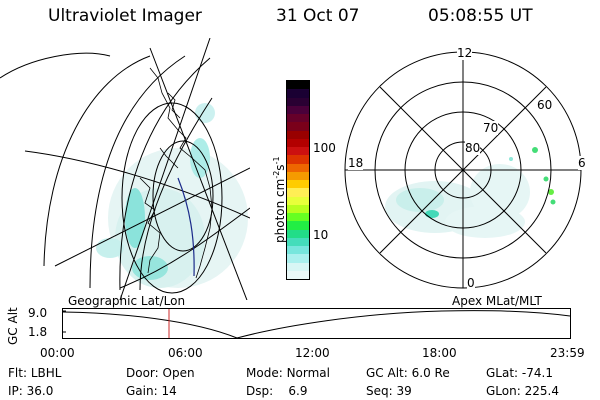 The image size is (600, 400). Describe the element at coordinates (127, 301) in the screenshot. I see `timeline-left-title: Geographic Lat/Lon` at that location.